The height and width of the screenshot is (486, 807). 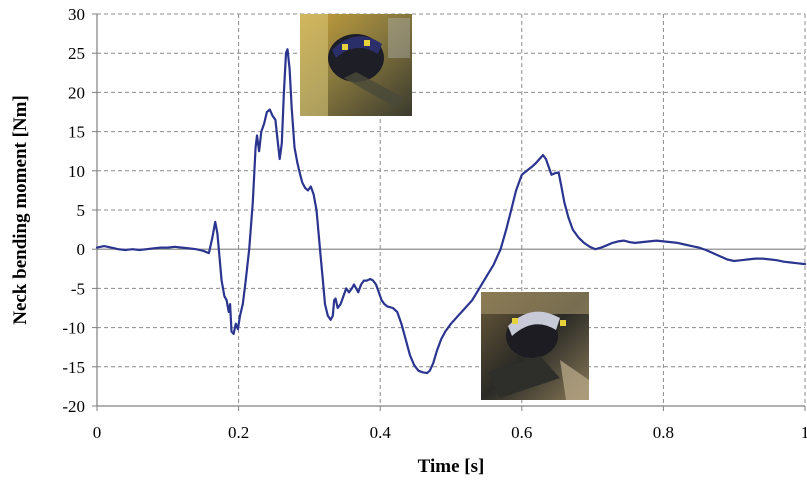 What do you see at coordinates (450, 424) in the screenshot?
I see `x-tick-labels: 0 0.2 0.4 0.6 0.8 1` at bounding box center [450, 424].